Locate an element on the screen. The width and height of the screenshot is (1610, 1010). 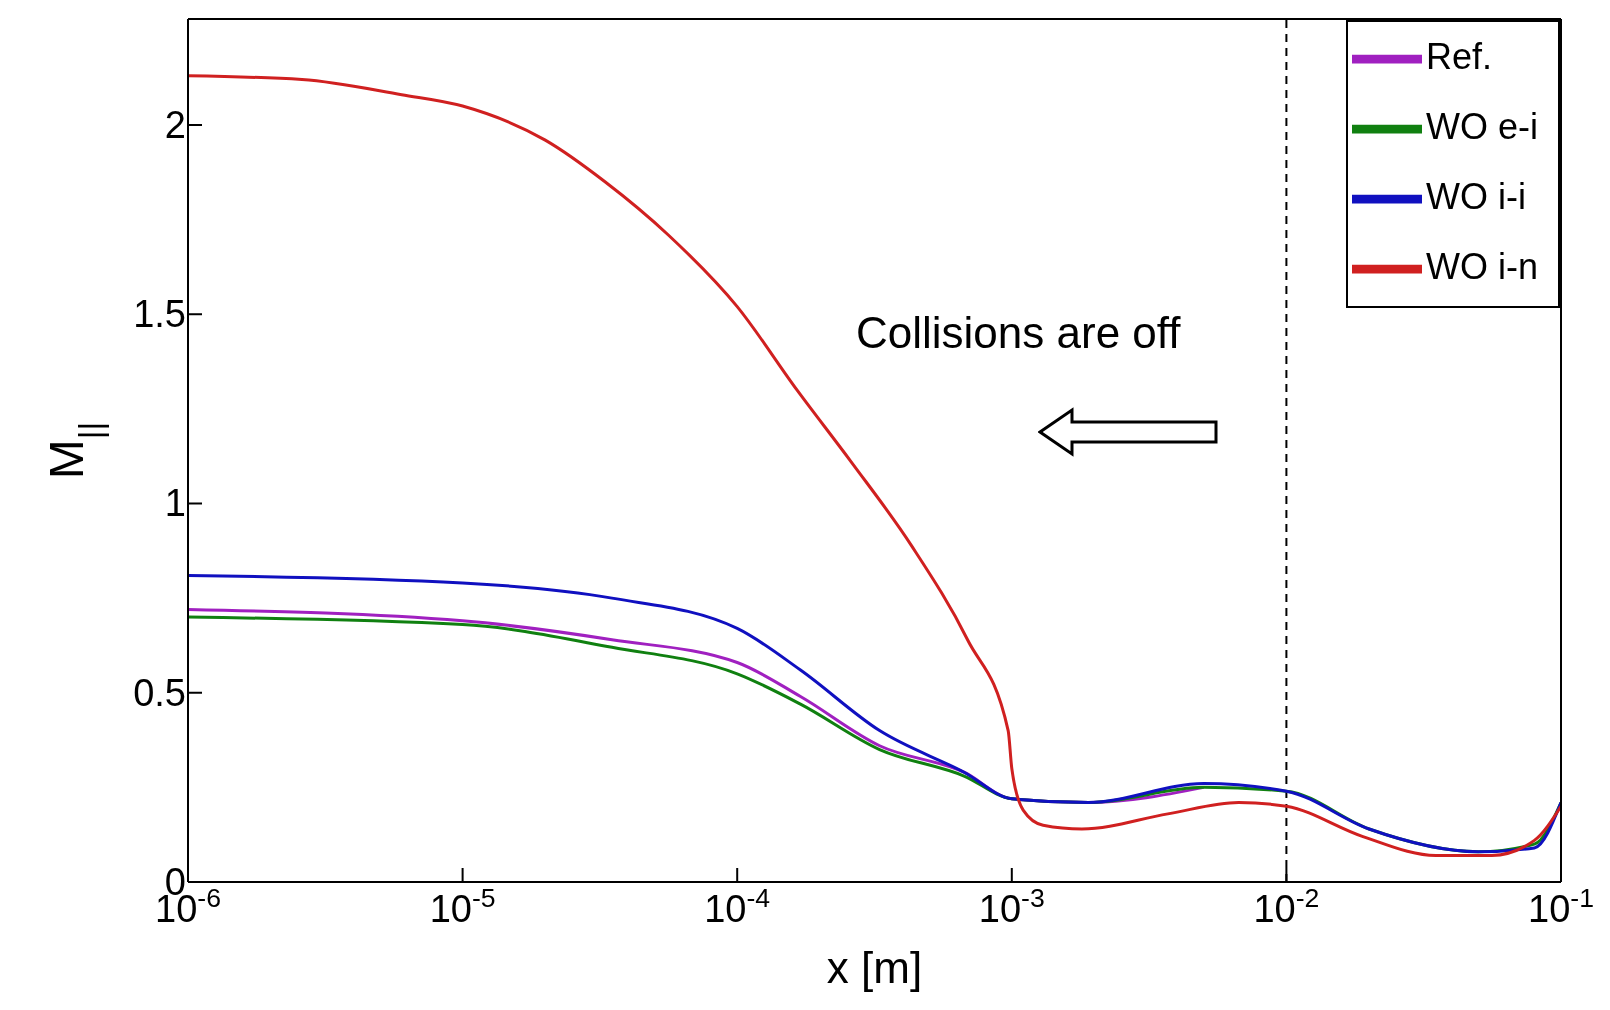
x-tick-label: 10$^{-3}$ is located at coordinates (1011, 906).